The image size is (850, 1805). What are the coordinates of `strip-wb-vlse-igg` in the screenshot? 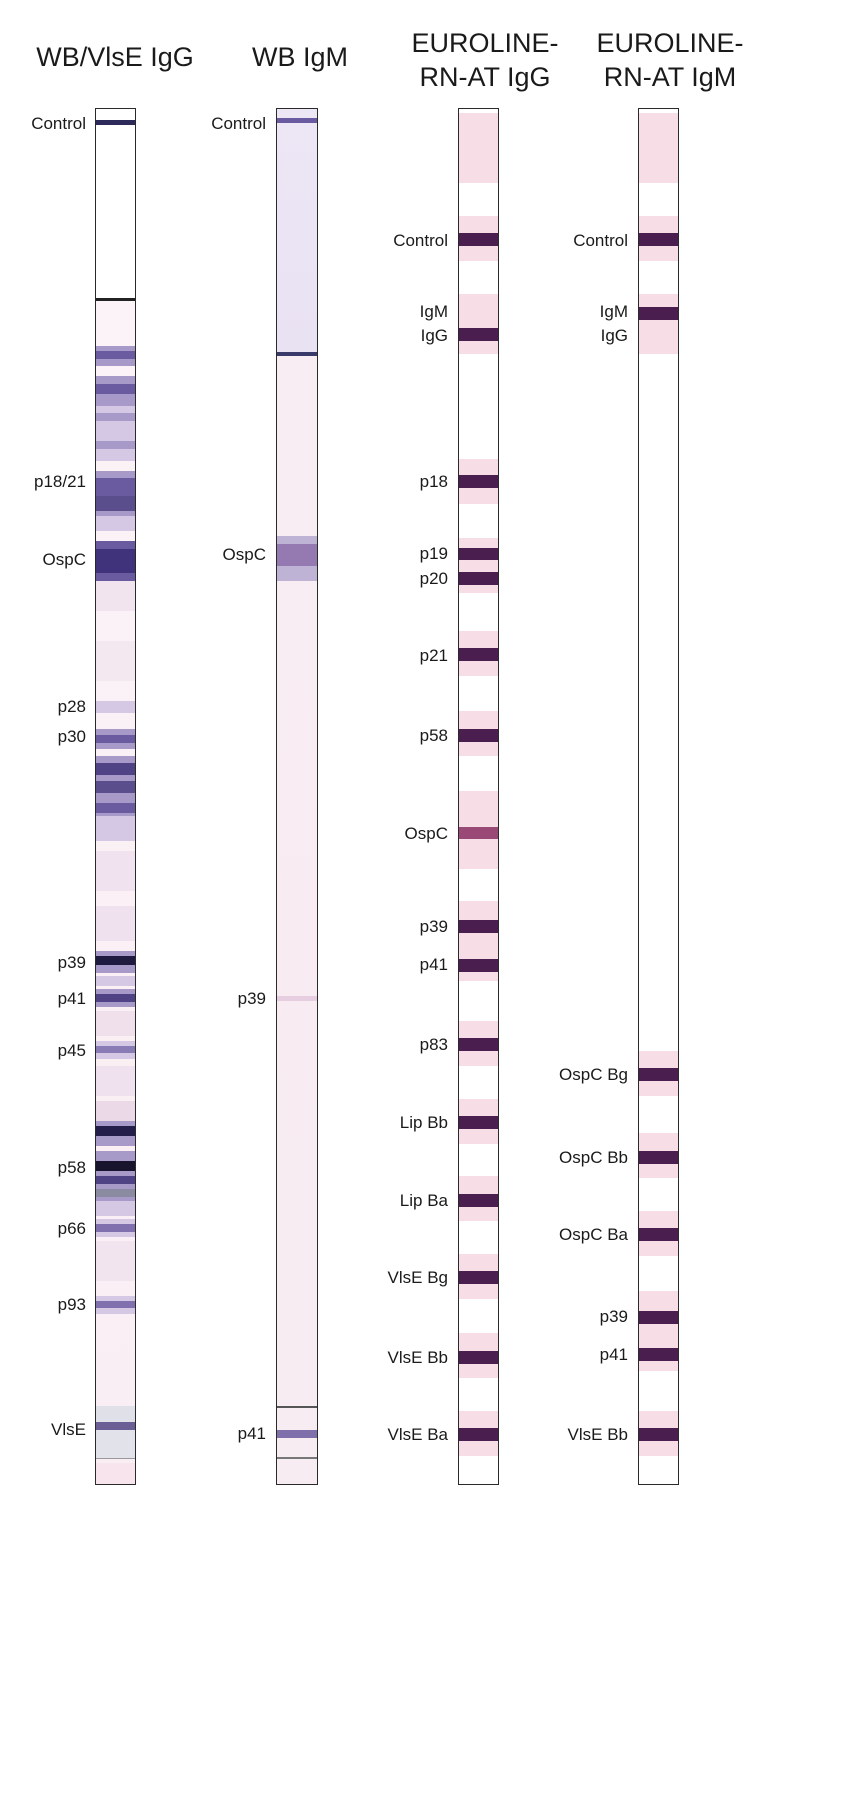 It's located at (115, 796).